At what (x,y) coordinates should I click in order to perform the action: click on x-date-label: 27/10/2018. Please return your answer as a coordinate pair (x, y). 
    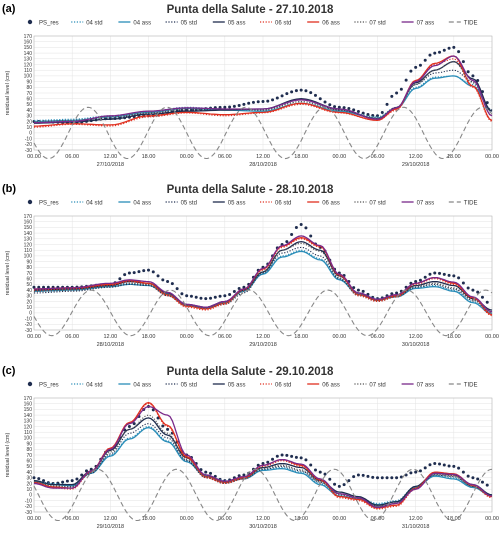
    Looking at the image, I should click on (111, 165).